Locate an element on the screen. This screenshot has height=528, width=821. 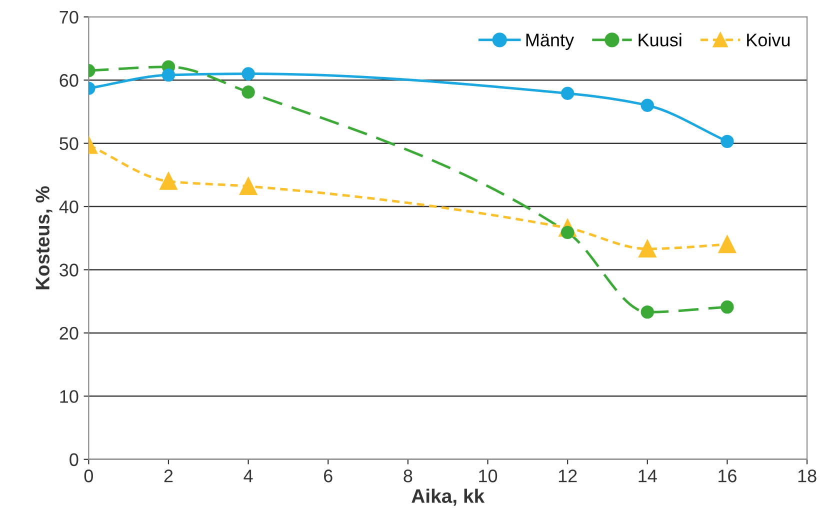
x-tick-label: 18 is located at coordinates (807, 476).